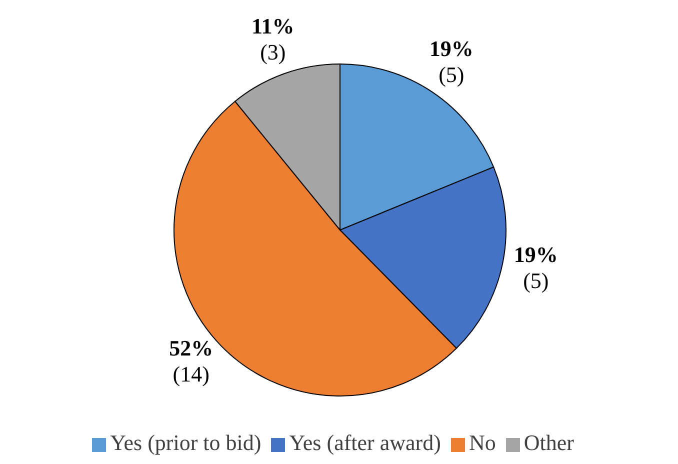 The width and height of the screenshot is (678, 464). I want to click on legend-label: Other, so click(549, 442).